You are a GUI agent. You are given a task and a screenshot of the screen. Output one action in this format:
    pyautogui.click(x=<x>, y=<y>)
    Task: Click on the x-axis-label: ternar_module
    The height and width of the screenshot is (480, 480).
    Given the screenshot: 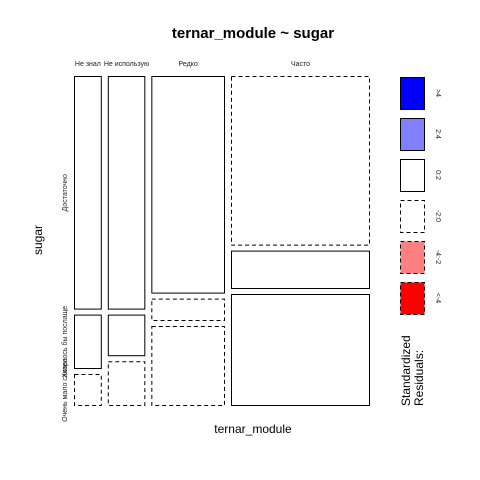 What is the action you would take?
    pyautogui.click(x=253, y=429)
    